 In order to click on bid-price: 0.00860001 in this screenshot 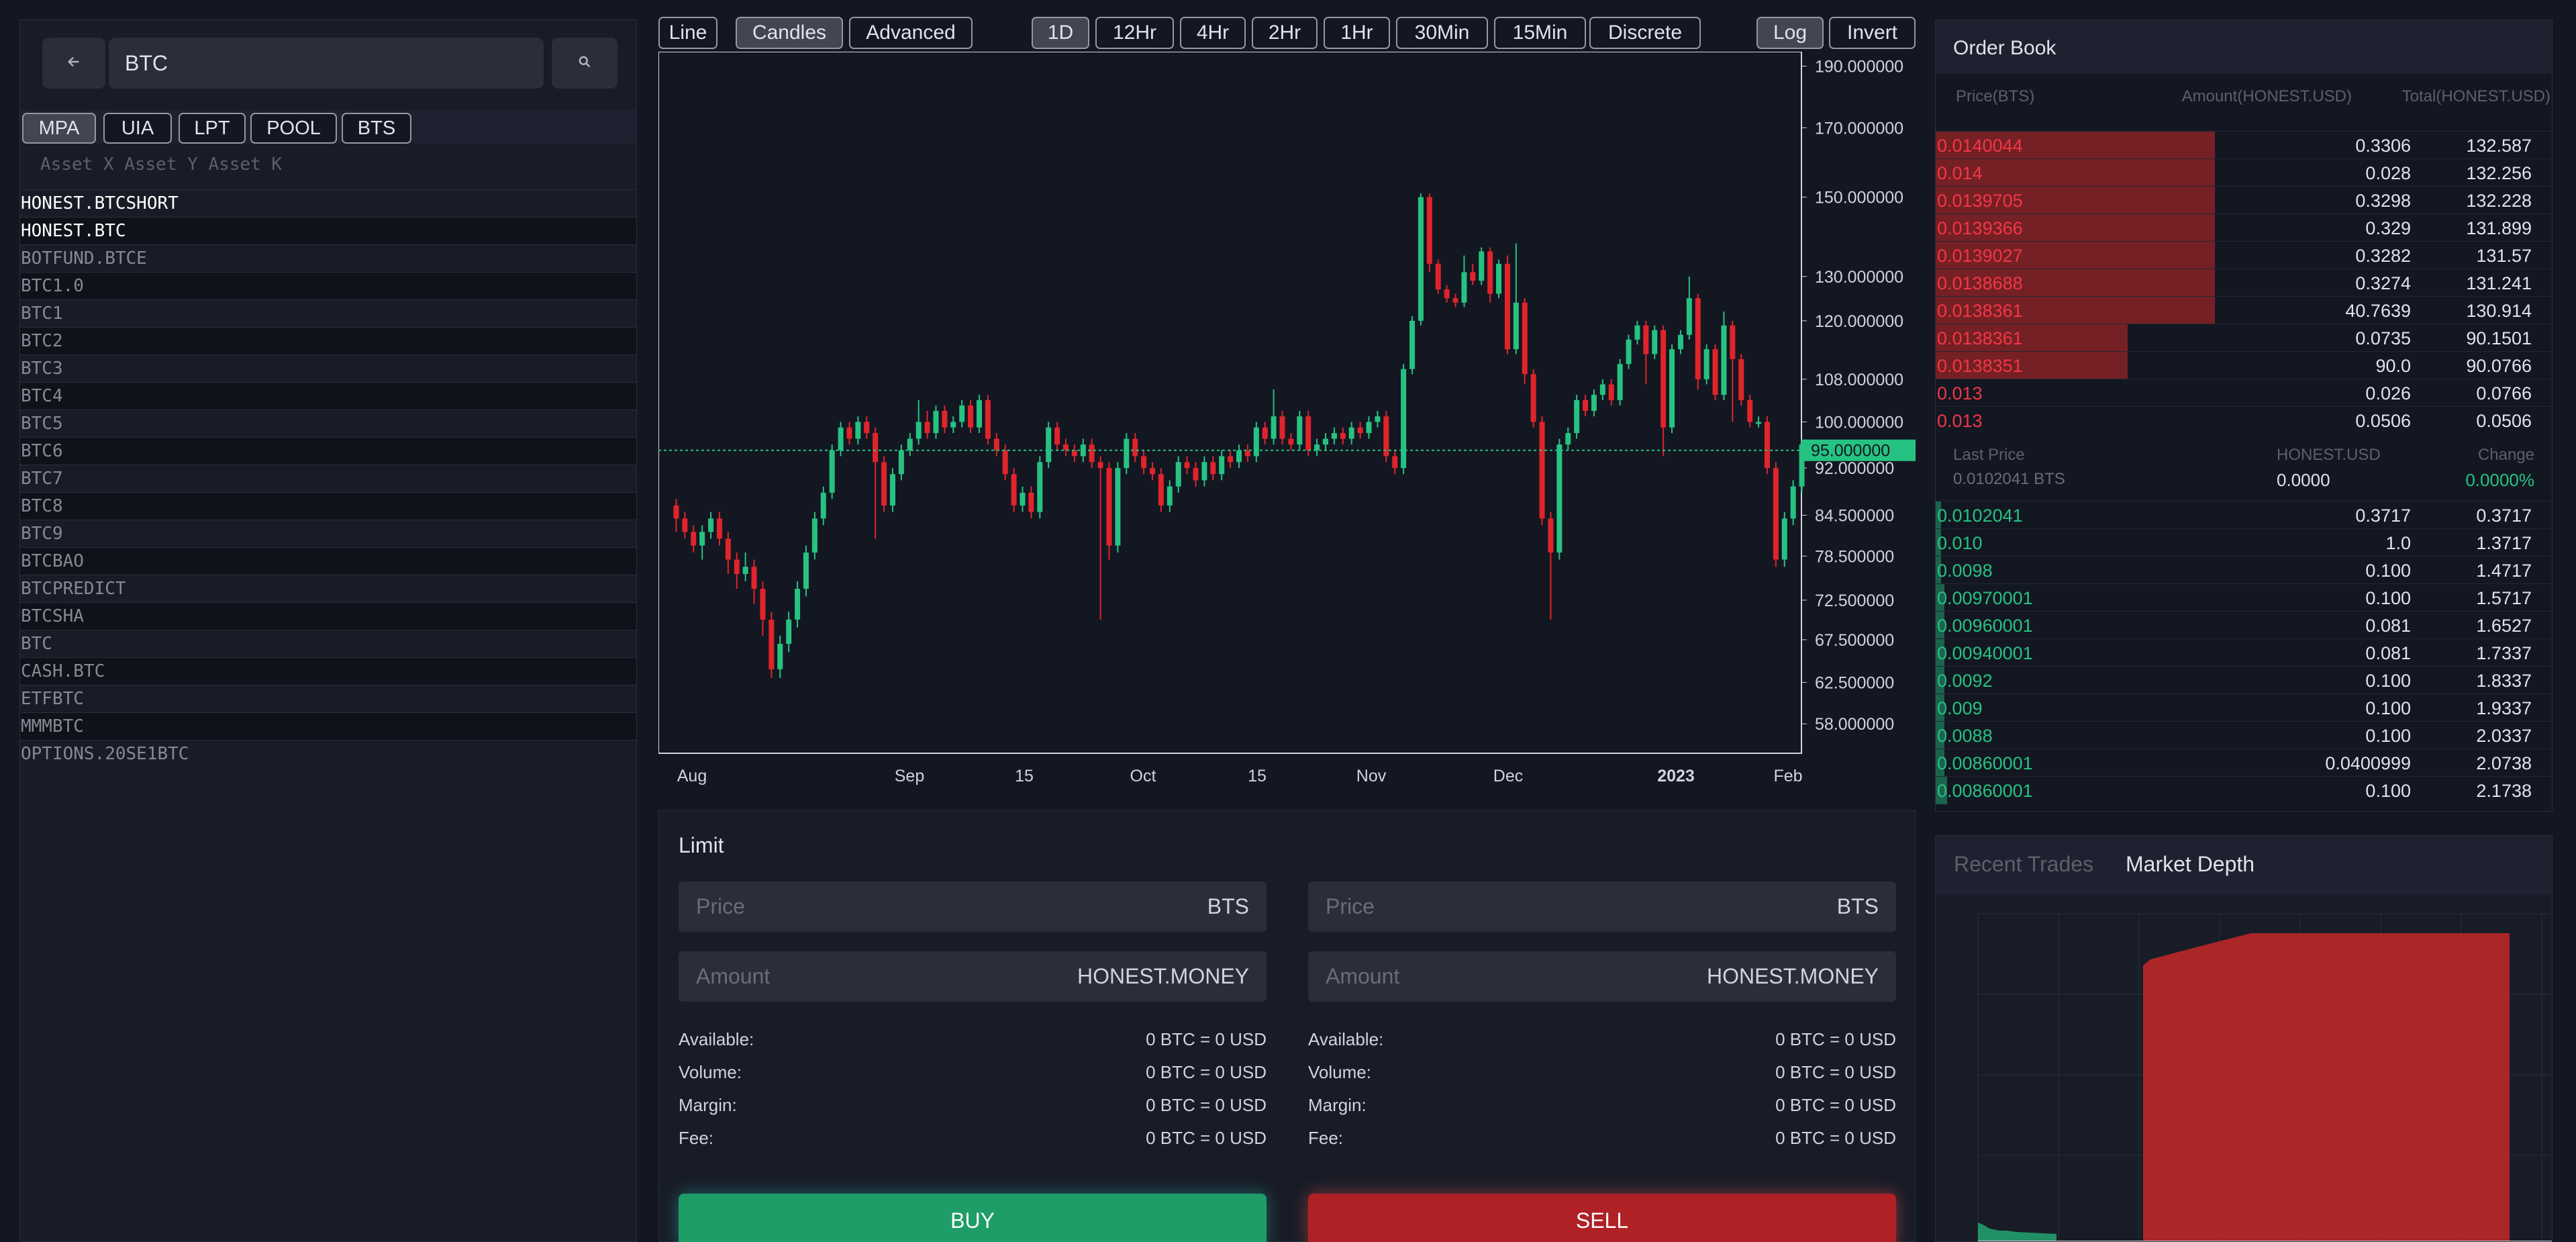, I will do `click(1985, 763)`.